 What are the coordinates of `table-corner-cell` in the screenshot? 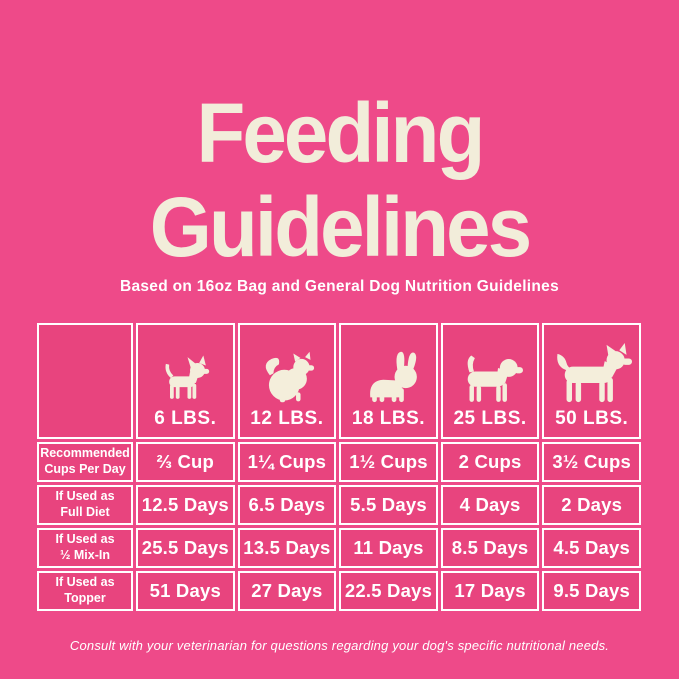 It's located at (85, 381).